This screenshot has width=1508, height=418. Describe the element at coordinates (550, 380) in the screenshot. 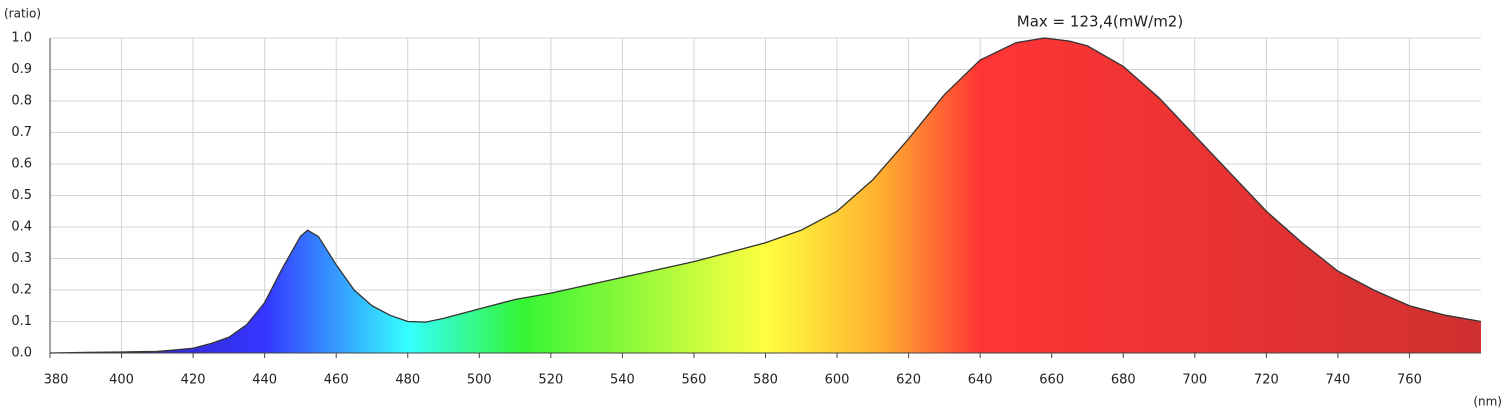

I see `x-tick-label: 520` at that location.